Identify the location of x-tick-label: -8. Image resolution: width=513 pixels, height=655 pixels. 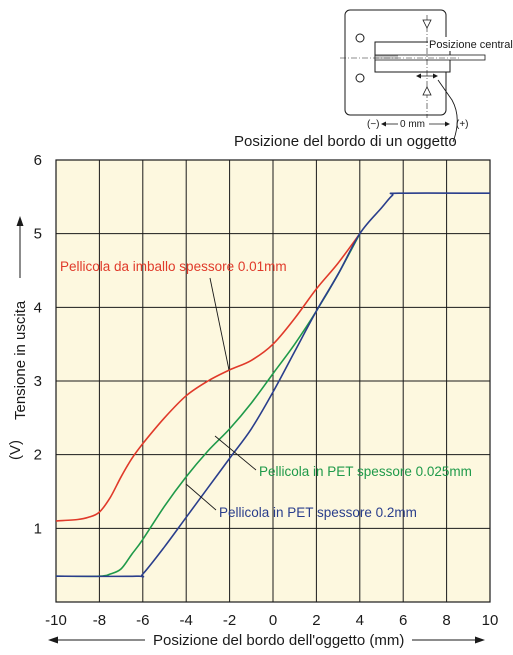
(99, 620).